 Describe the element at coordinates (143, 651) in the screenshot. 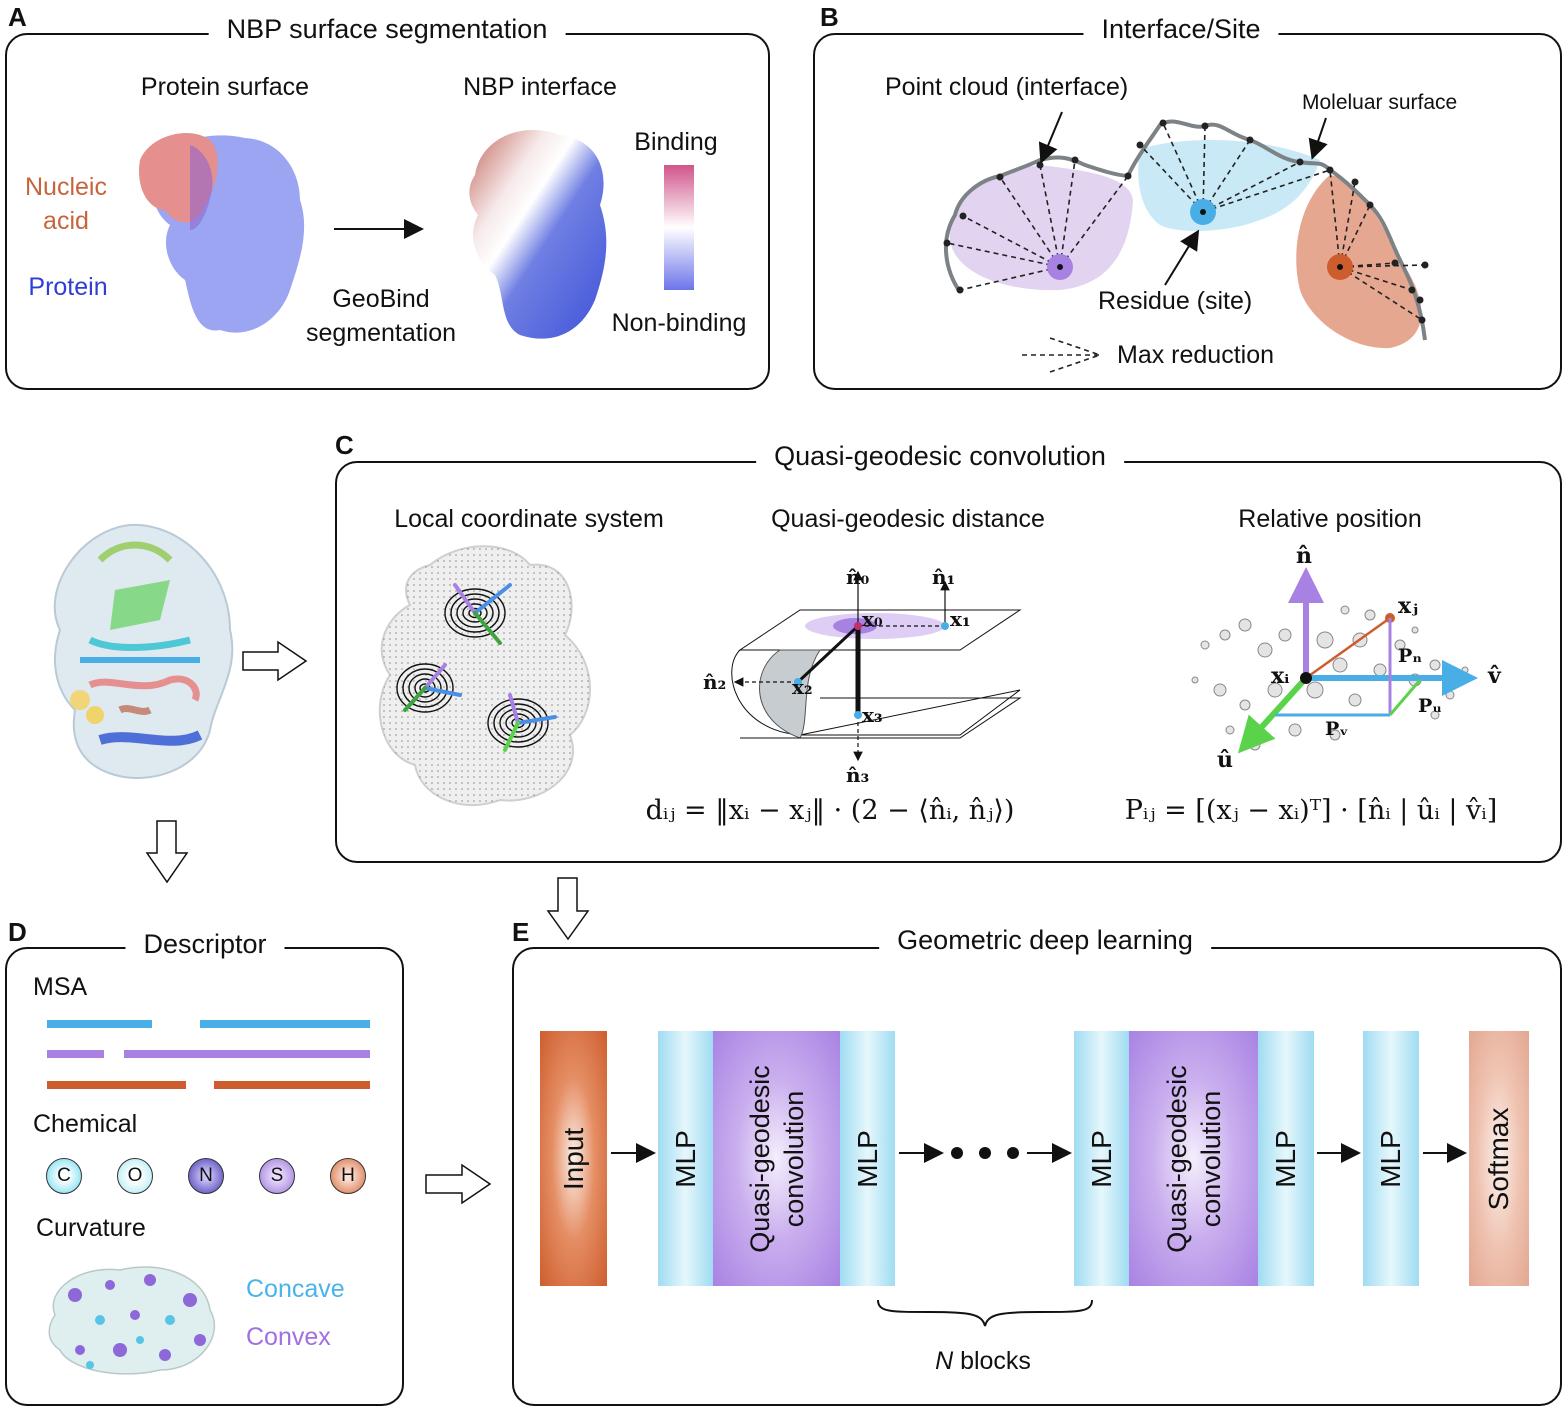

I see `protein-cartoon` at that location.